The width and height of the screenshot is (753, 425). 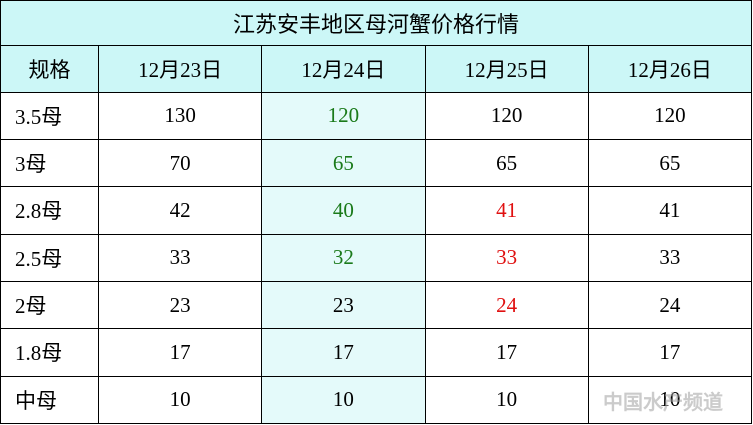 I want to click on row-label: 2.8母, so click(x=49, y=210).